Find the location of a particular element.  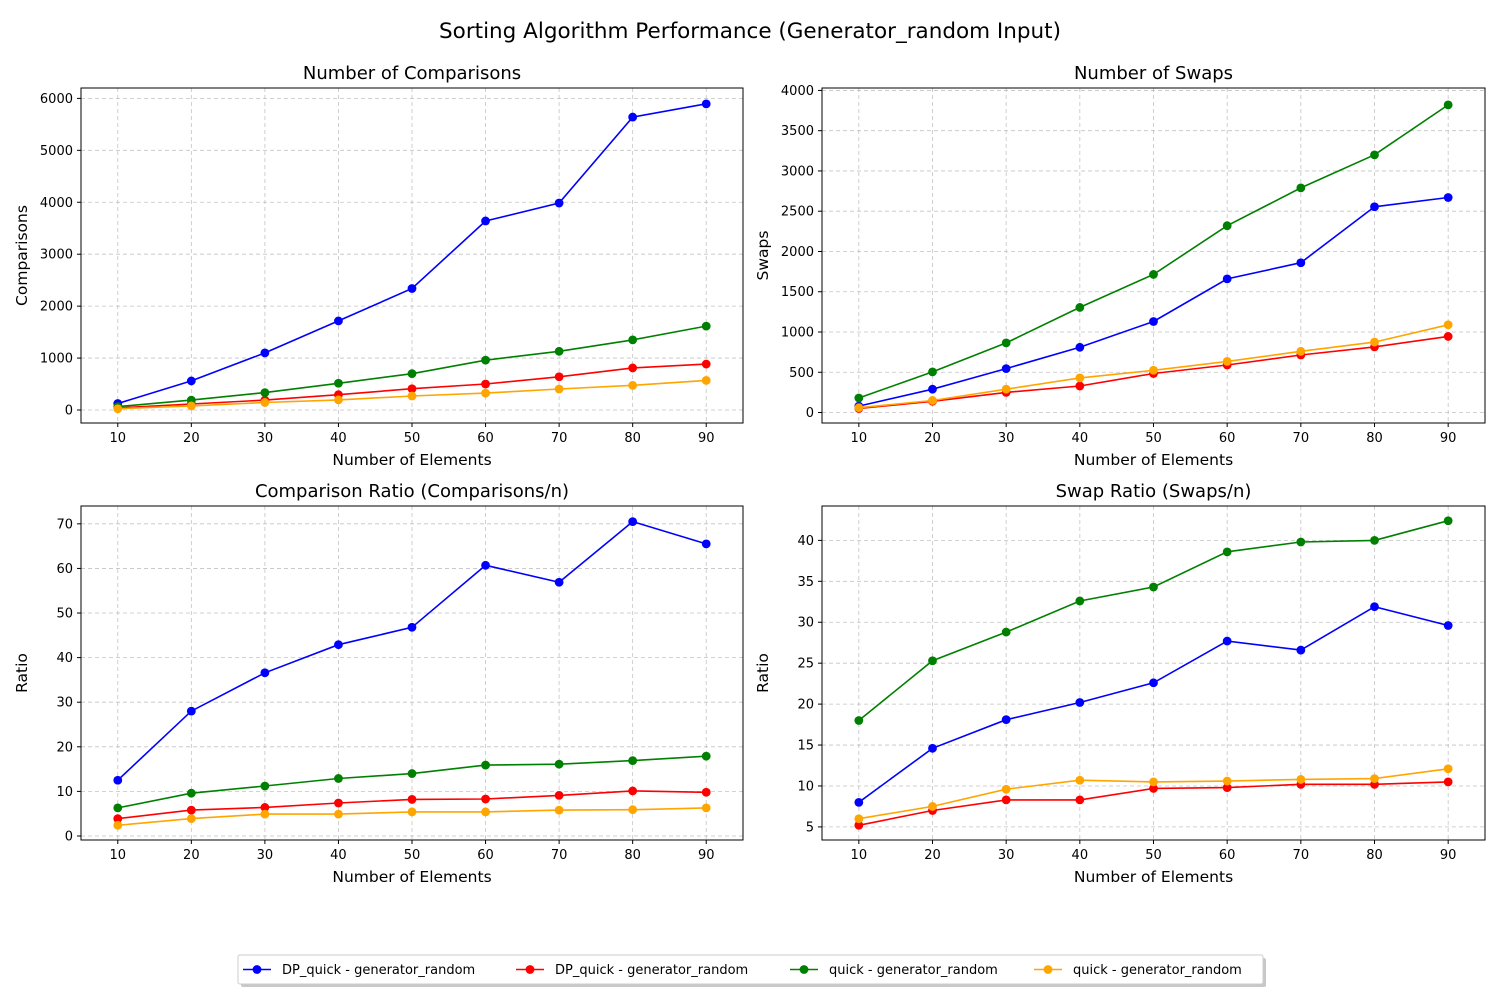

y-axis-ticks: 5 10 15 20 25 30 35 40 is located at coordinates (809, 684).